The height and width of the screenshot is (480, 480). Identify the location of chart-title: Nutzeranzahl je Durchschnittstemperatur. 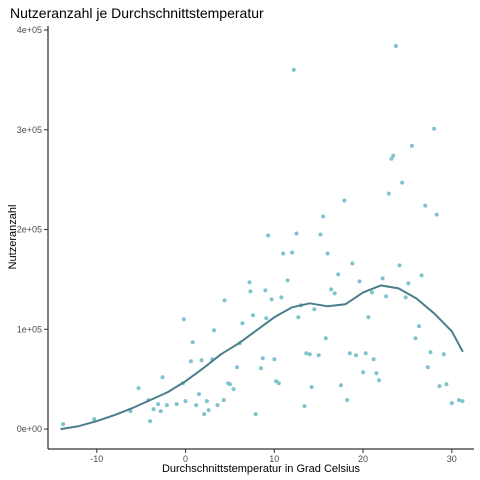
(137, 13).